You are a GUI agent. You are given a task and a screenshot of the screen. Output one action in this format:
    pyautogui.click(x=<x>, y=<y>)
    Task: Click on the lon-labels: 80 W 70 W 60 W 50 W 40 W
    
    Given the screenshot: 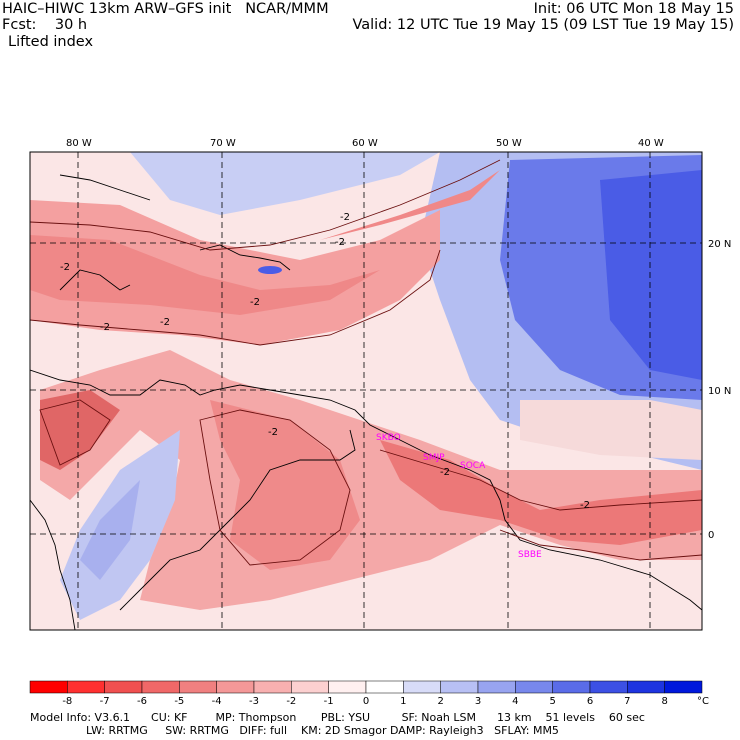 What is the action you would take?
    pyautogui.click(x=365, y=143)
    